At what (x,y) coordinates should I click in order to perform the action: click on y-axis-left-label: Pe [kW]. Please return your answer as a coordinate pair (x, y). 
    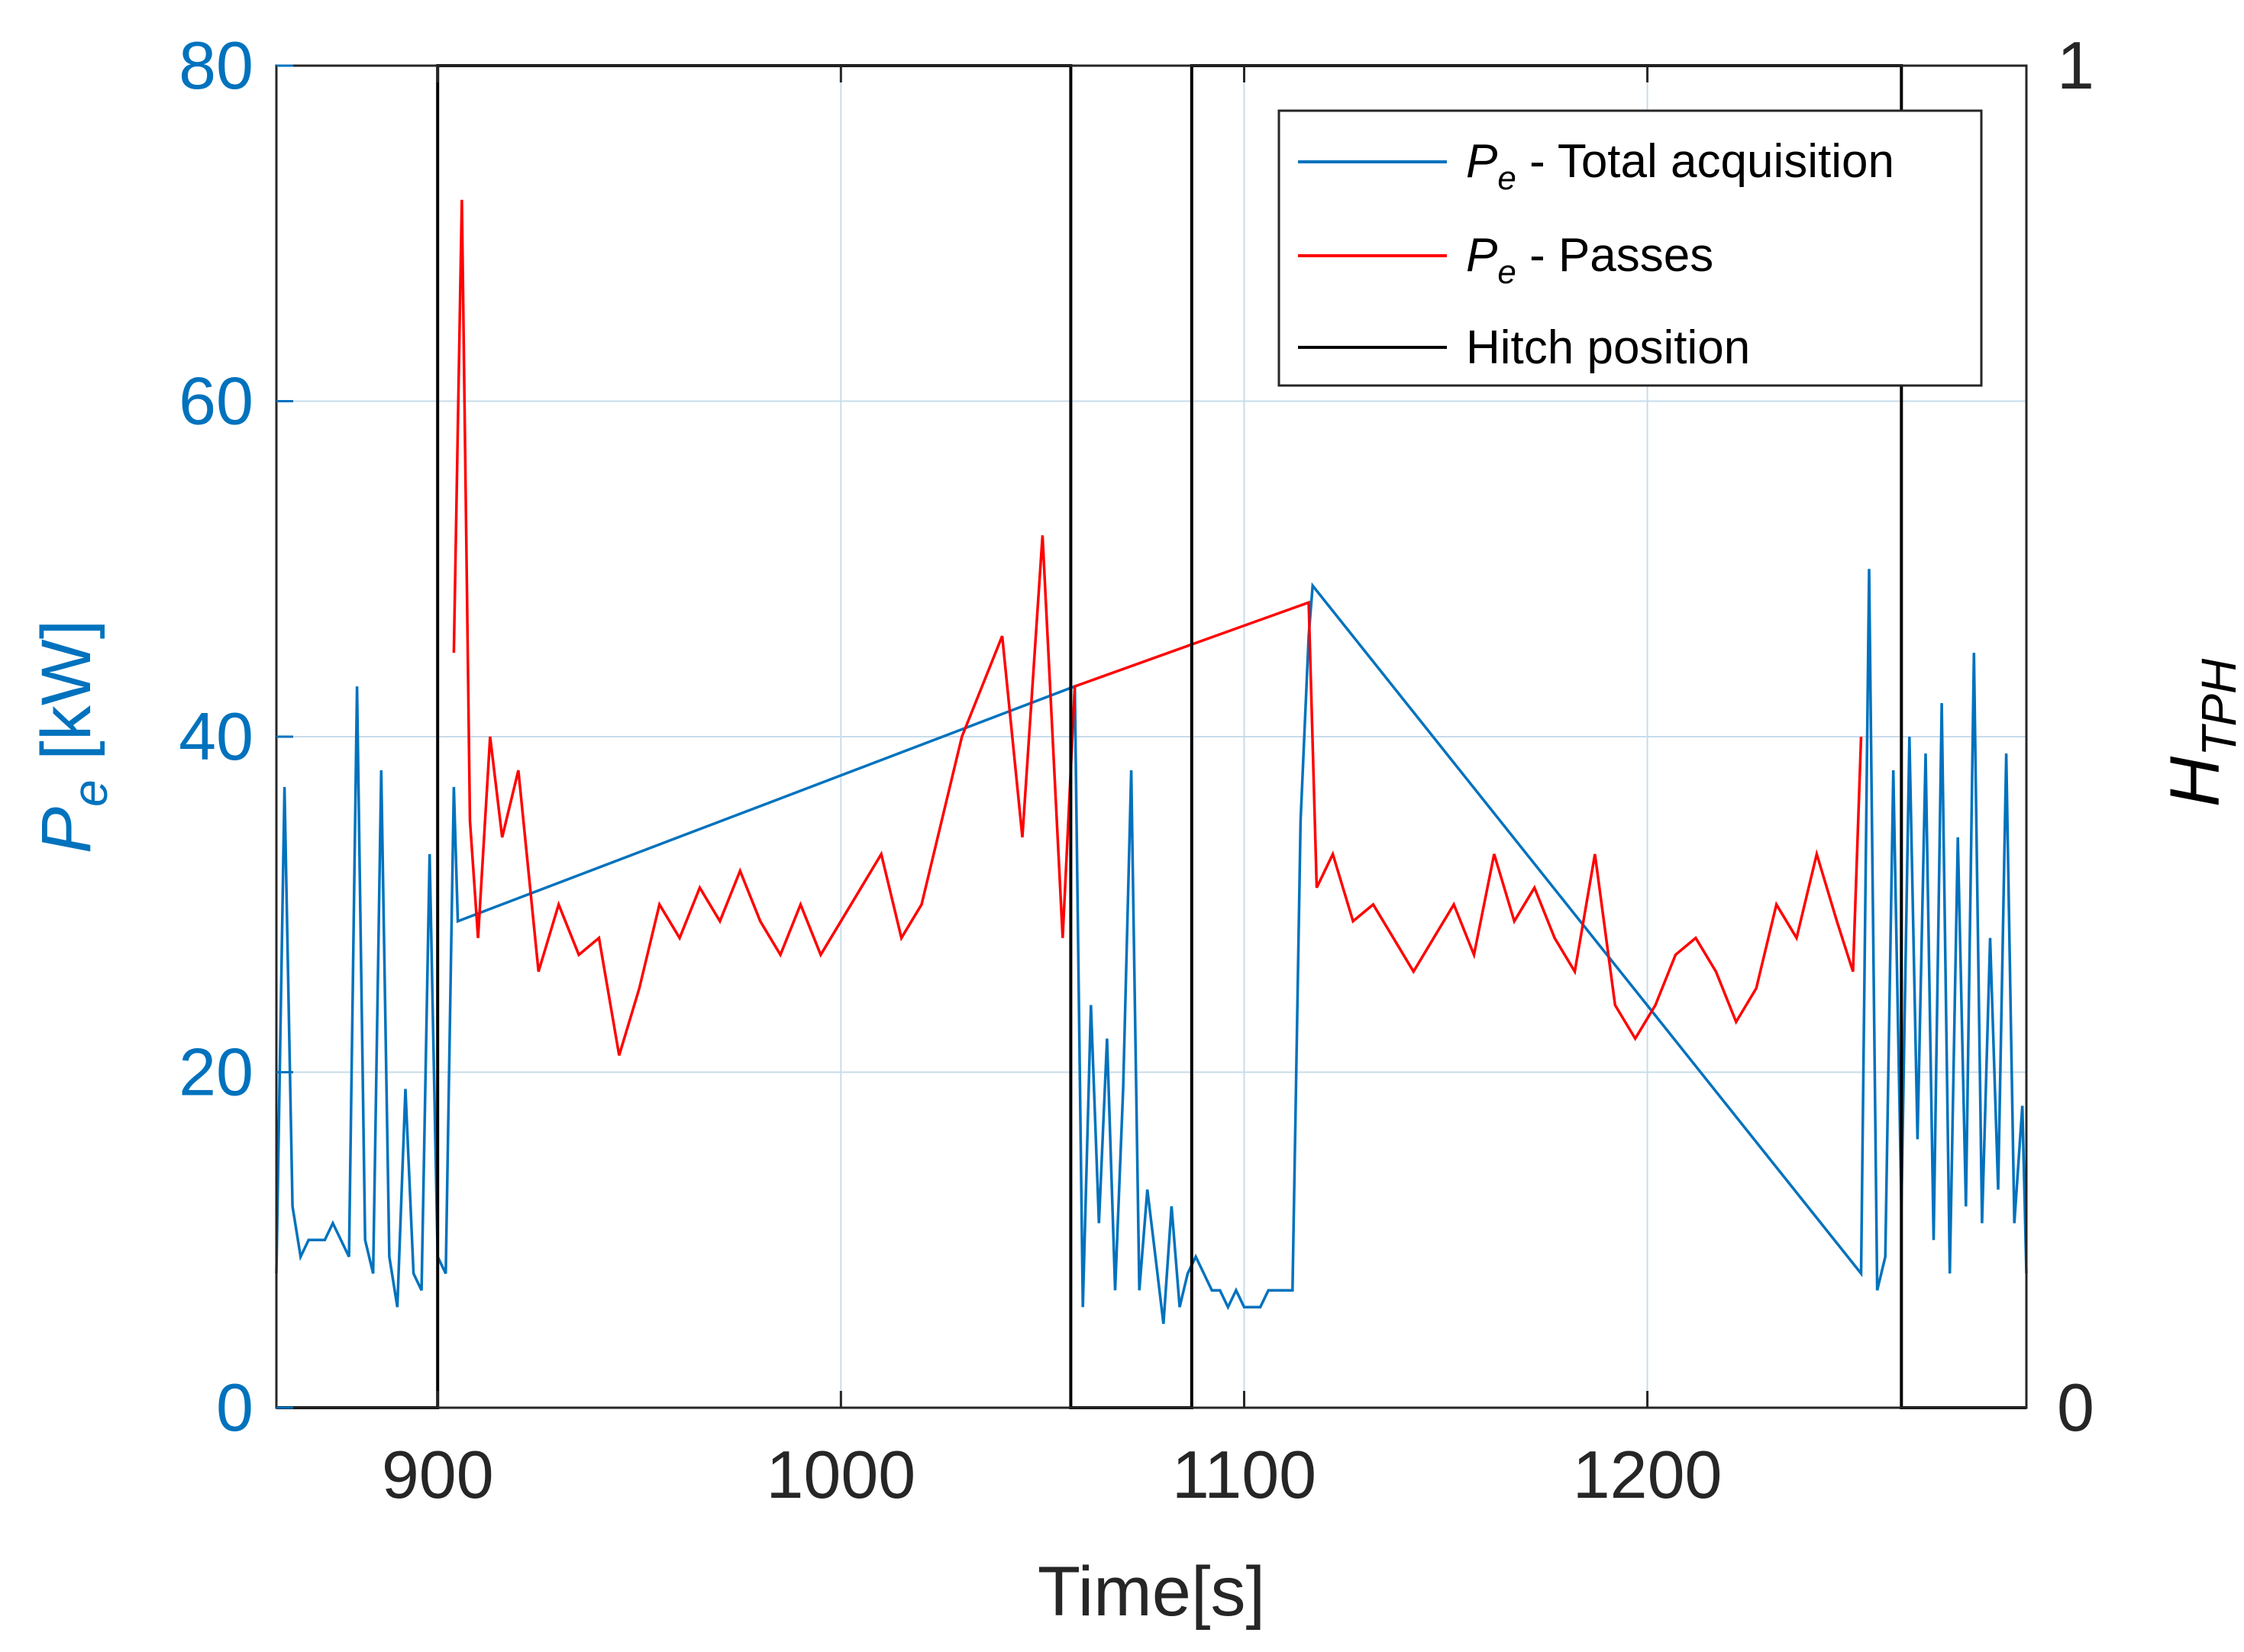
    Looking at the image, I should click on (73, 736).